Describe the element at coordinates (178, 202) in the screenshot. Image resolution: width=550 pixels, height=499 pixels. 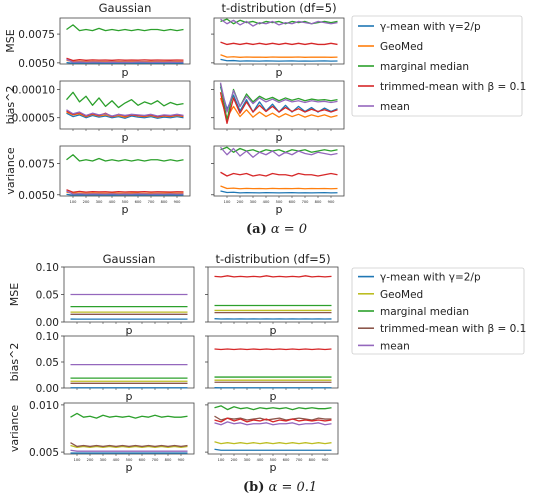
I see `xtick-label-a-0-8: 900` at that location.